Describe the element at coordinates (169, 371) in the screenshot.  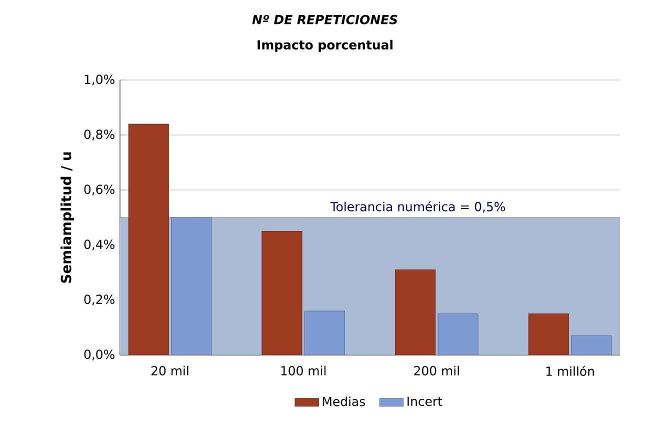
I see `x-tick-label: 20 mil` at that location.